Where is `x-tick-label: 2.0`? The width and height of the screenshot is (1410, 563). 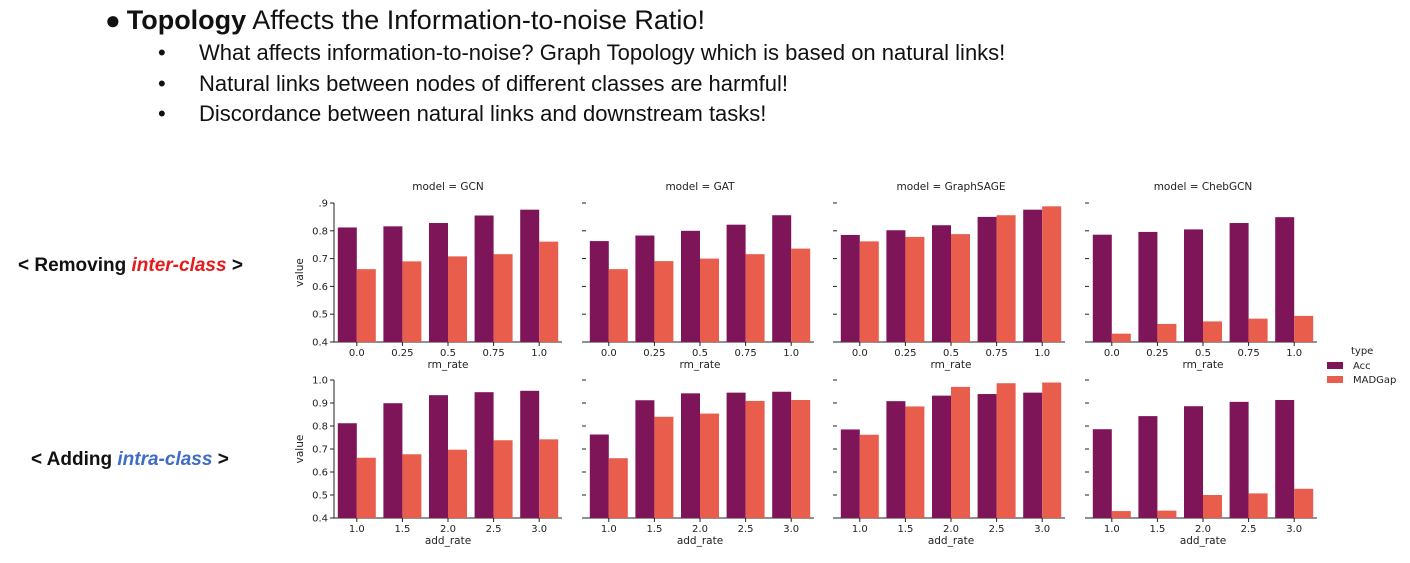
x-tick-label: 2.0 is located at coordinates (951, 529).